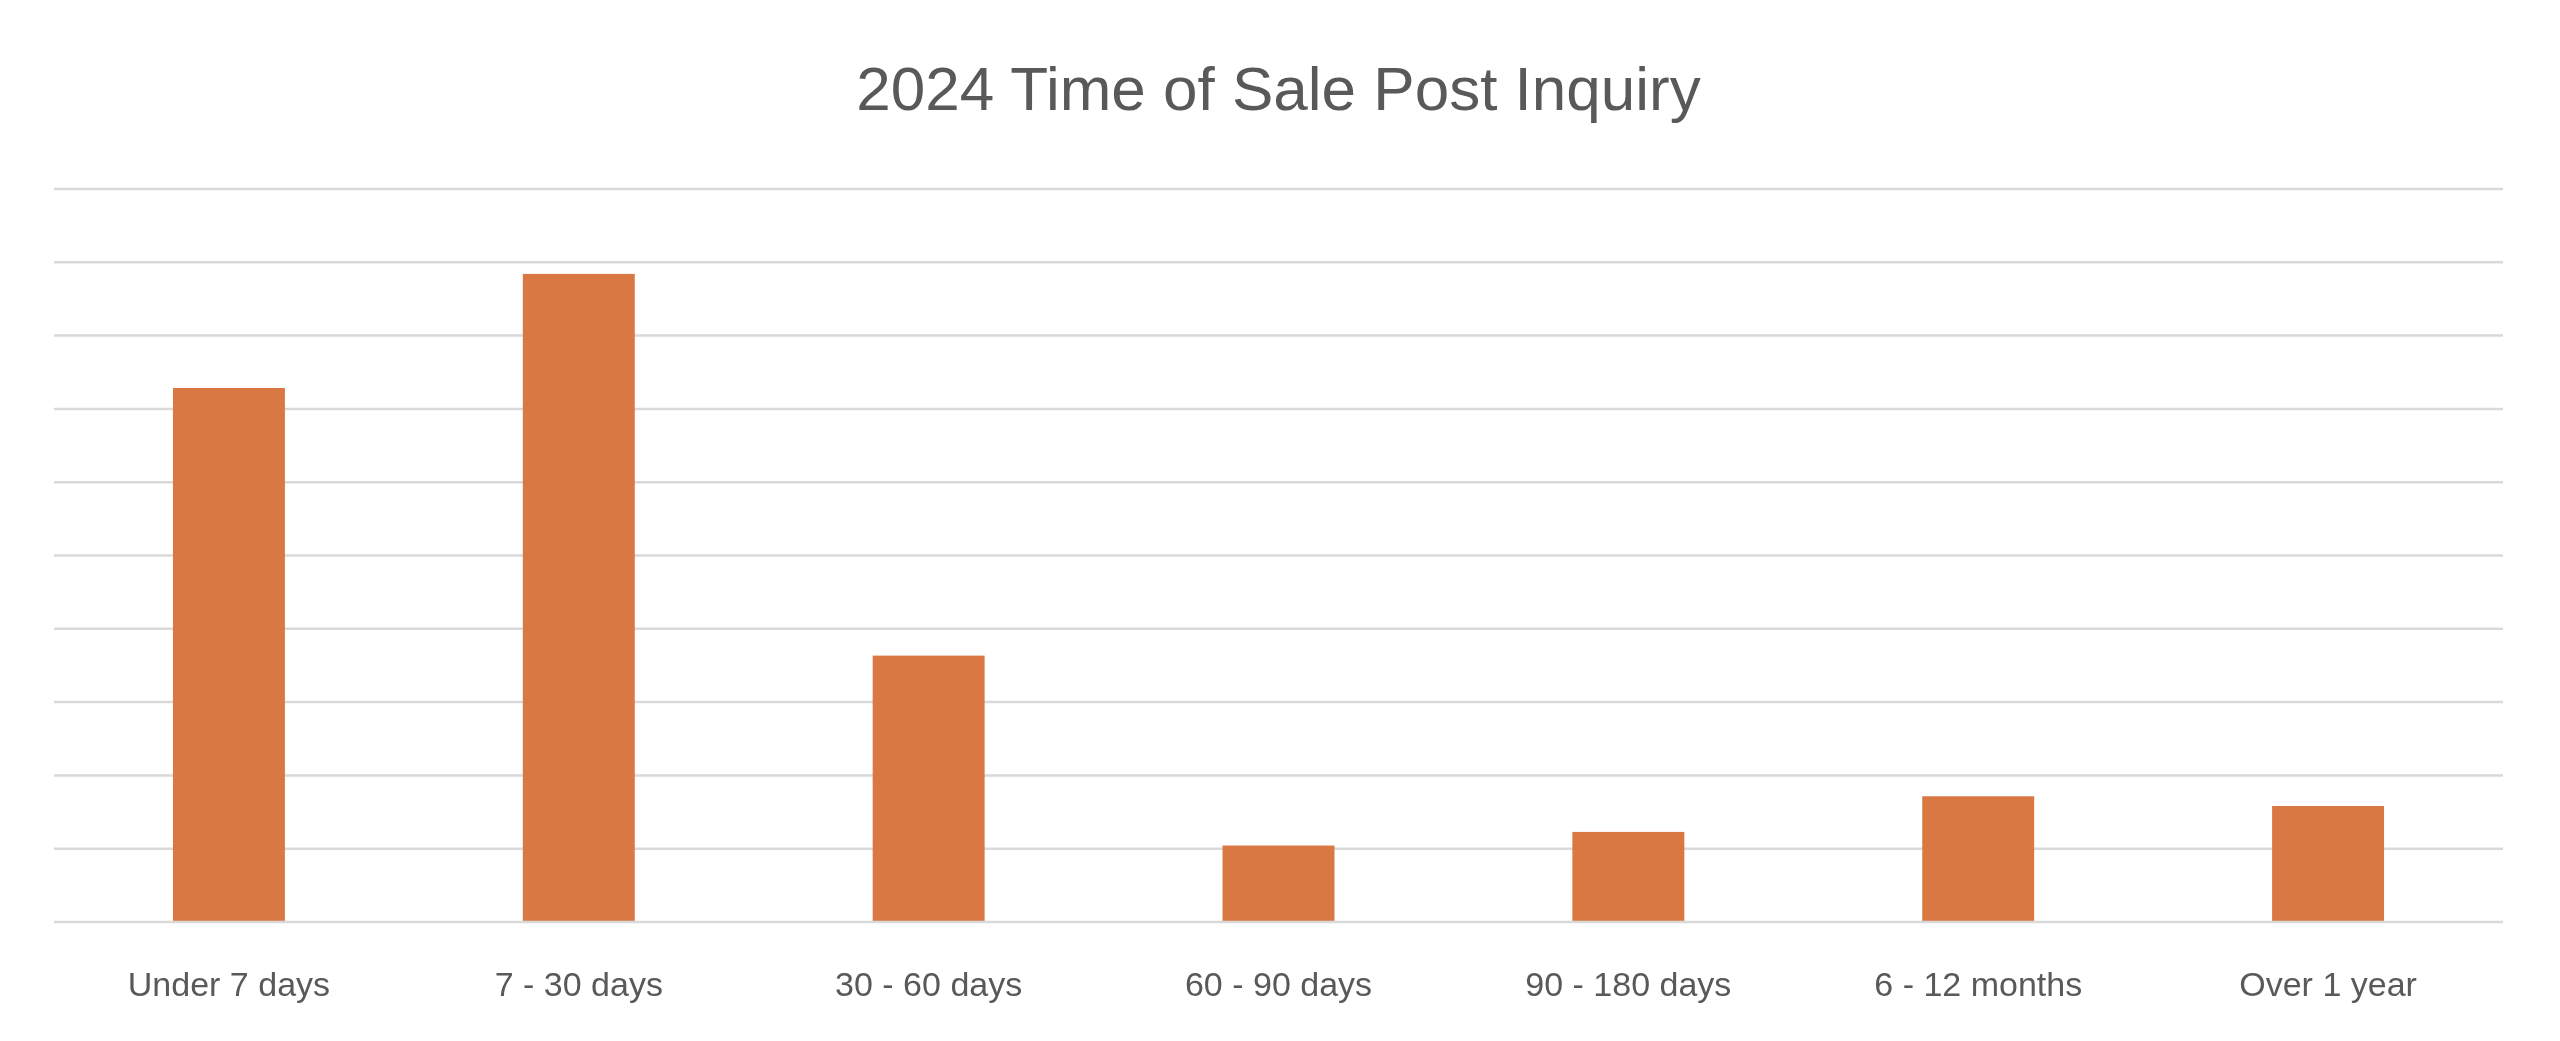 Image resolution: width=2560 pixels, height=1041 pixels. What do you see at coordinates (1628, 984) in the screenshot?
I see `x-tick-label: 90 - 180 days` at bounding box center [1628, 984].